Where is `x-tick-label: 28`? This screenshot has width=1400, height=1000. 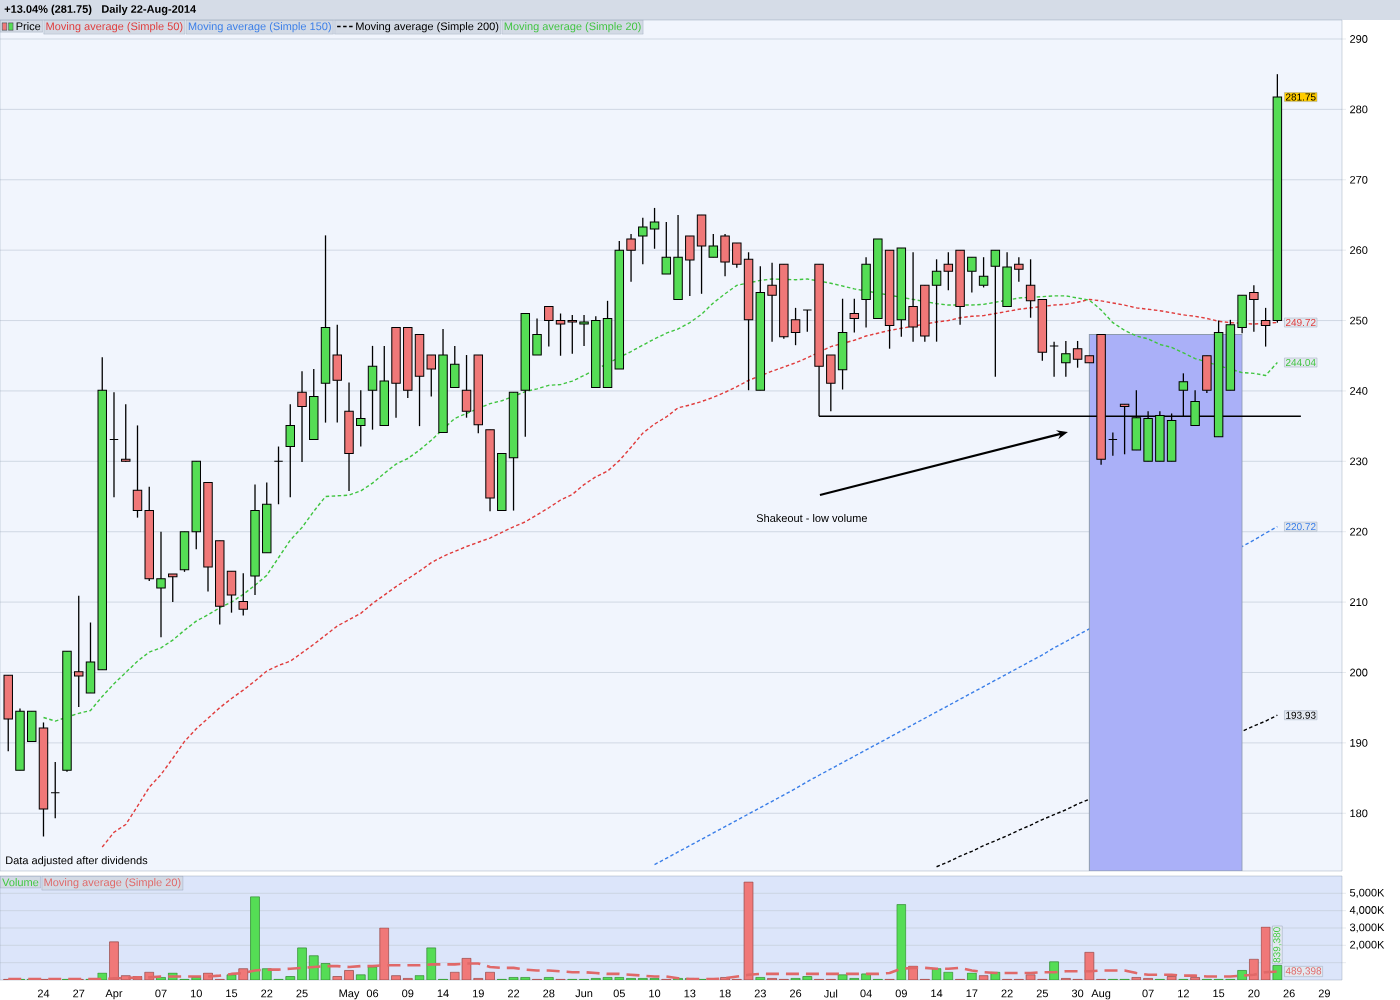
x-tick-label: 28 is located at coordinates (549, 993).